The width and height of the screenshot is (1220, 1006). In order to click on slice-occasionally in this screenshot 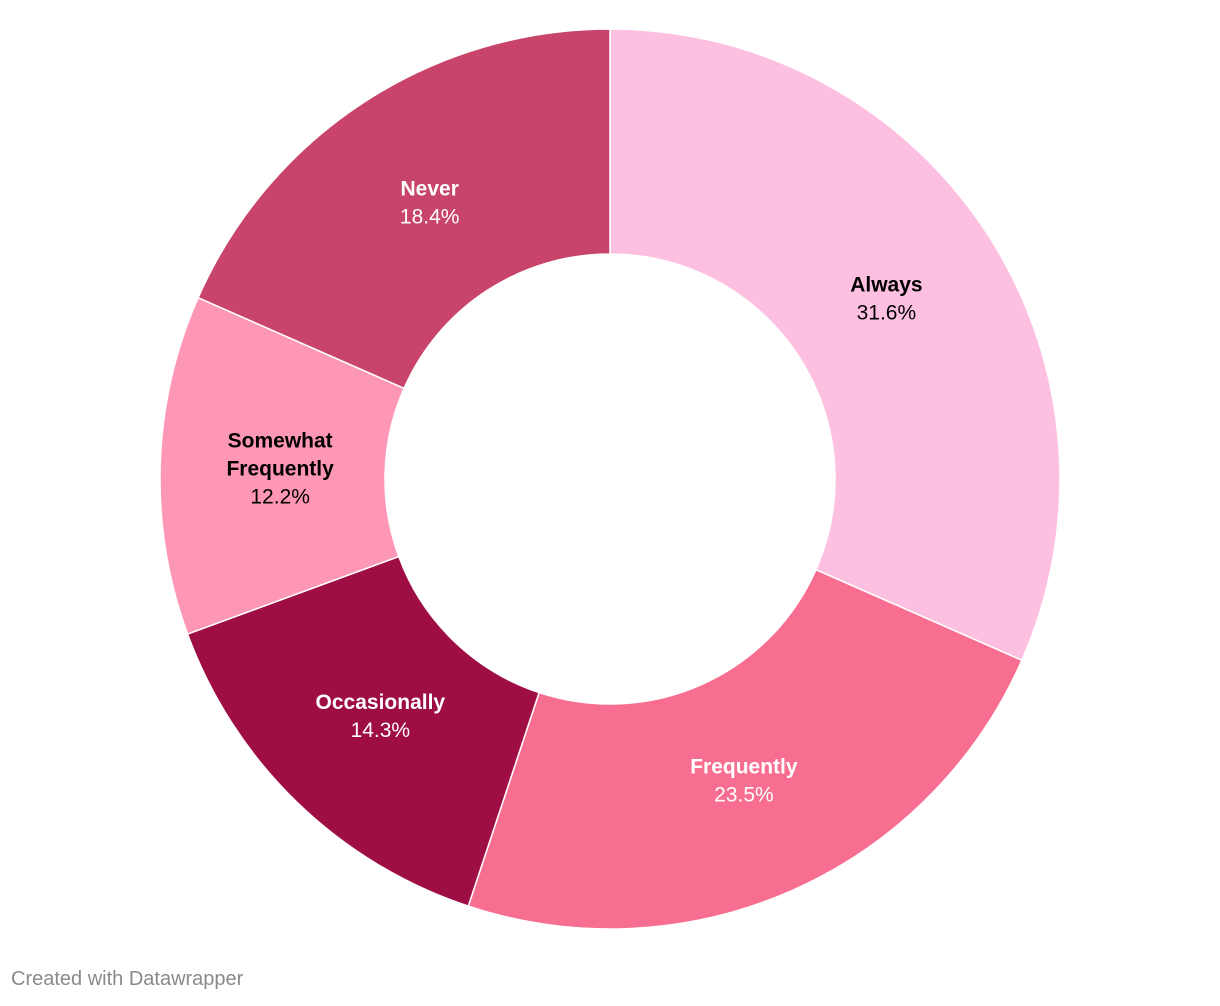, I will do `click(363, 731)`.